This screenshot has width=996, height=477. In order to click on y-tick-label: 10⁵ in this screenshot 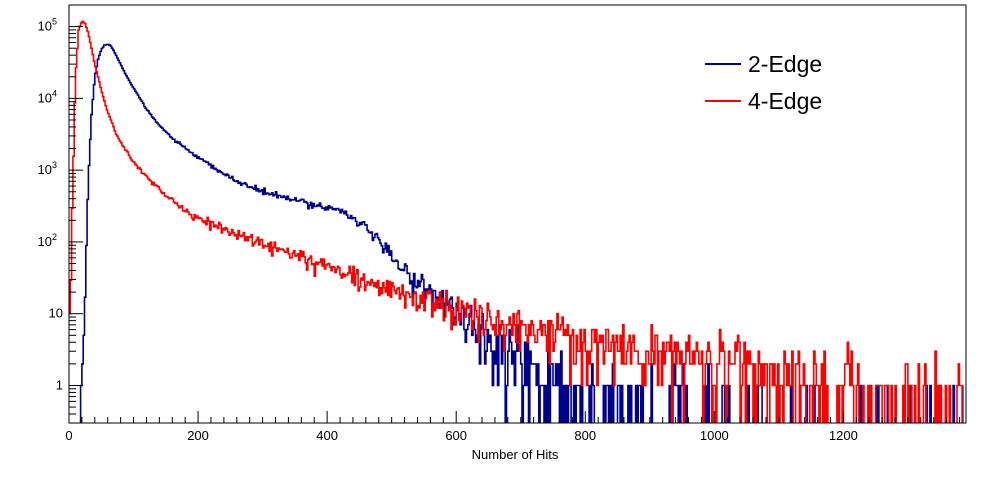, I will do `click(47, 25)`.